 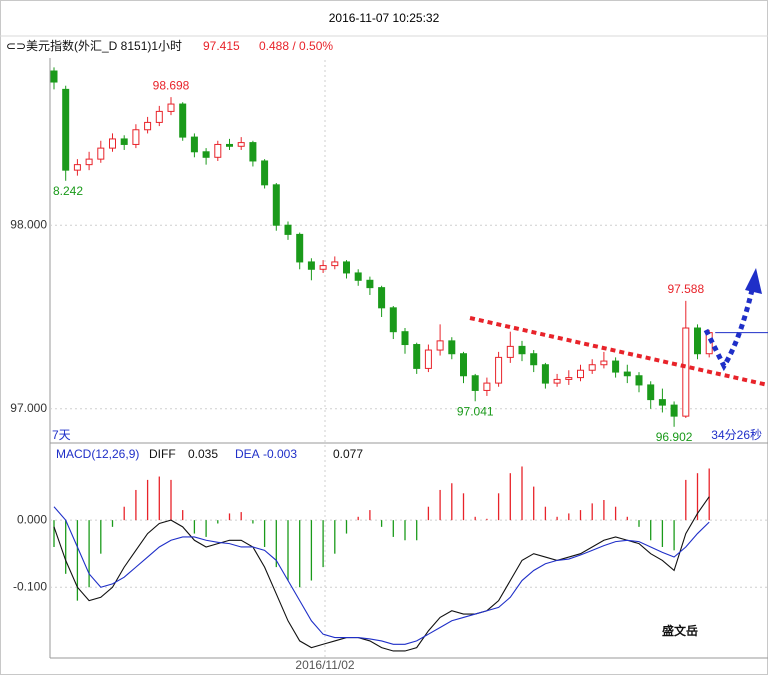 What do you see at coordinates (203, 454) in the screenshot?
I see `diff-value: 0.035` at bounding box center [203, 454].